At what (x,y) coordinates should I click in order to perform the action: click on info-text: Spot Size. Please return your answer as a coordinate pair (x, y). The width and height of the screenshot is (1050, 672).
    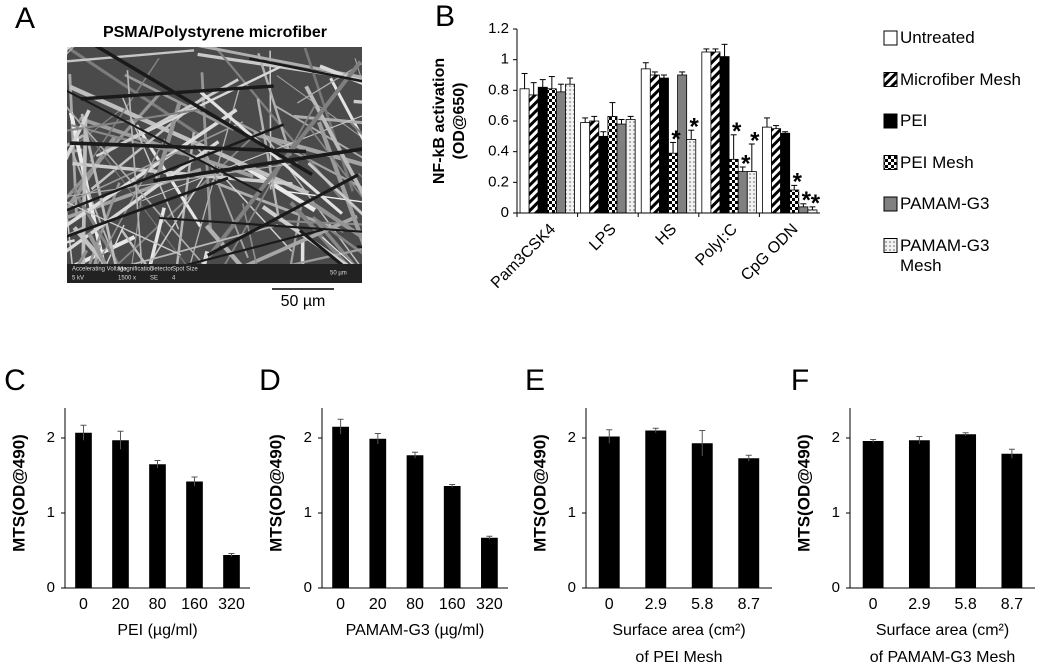
    Looking at the image, I should click on (185, 270).